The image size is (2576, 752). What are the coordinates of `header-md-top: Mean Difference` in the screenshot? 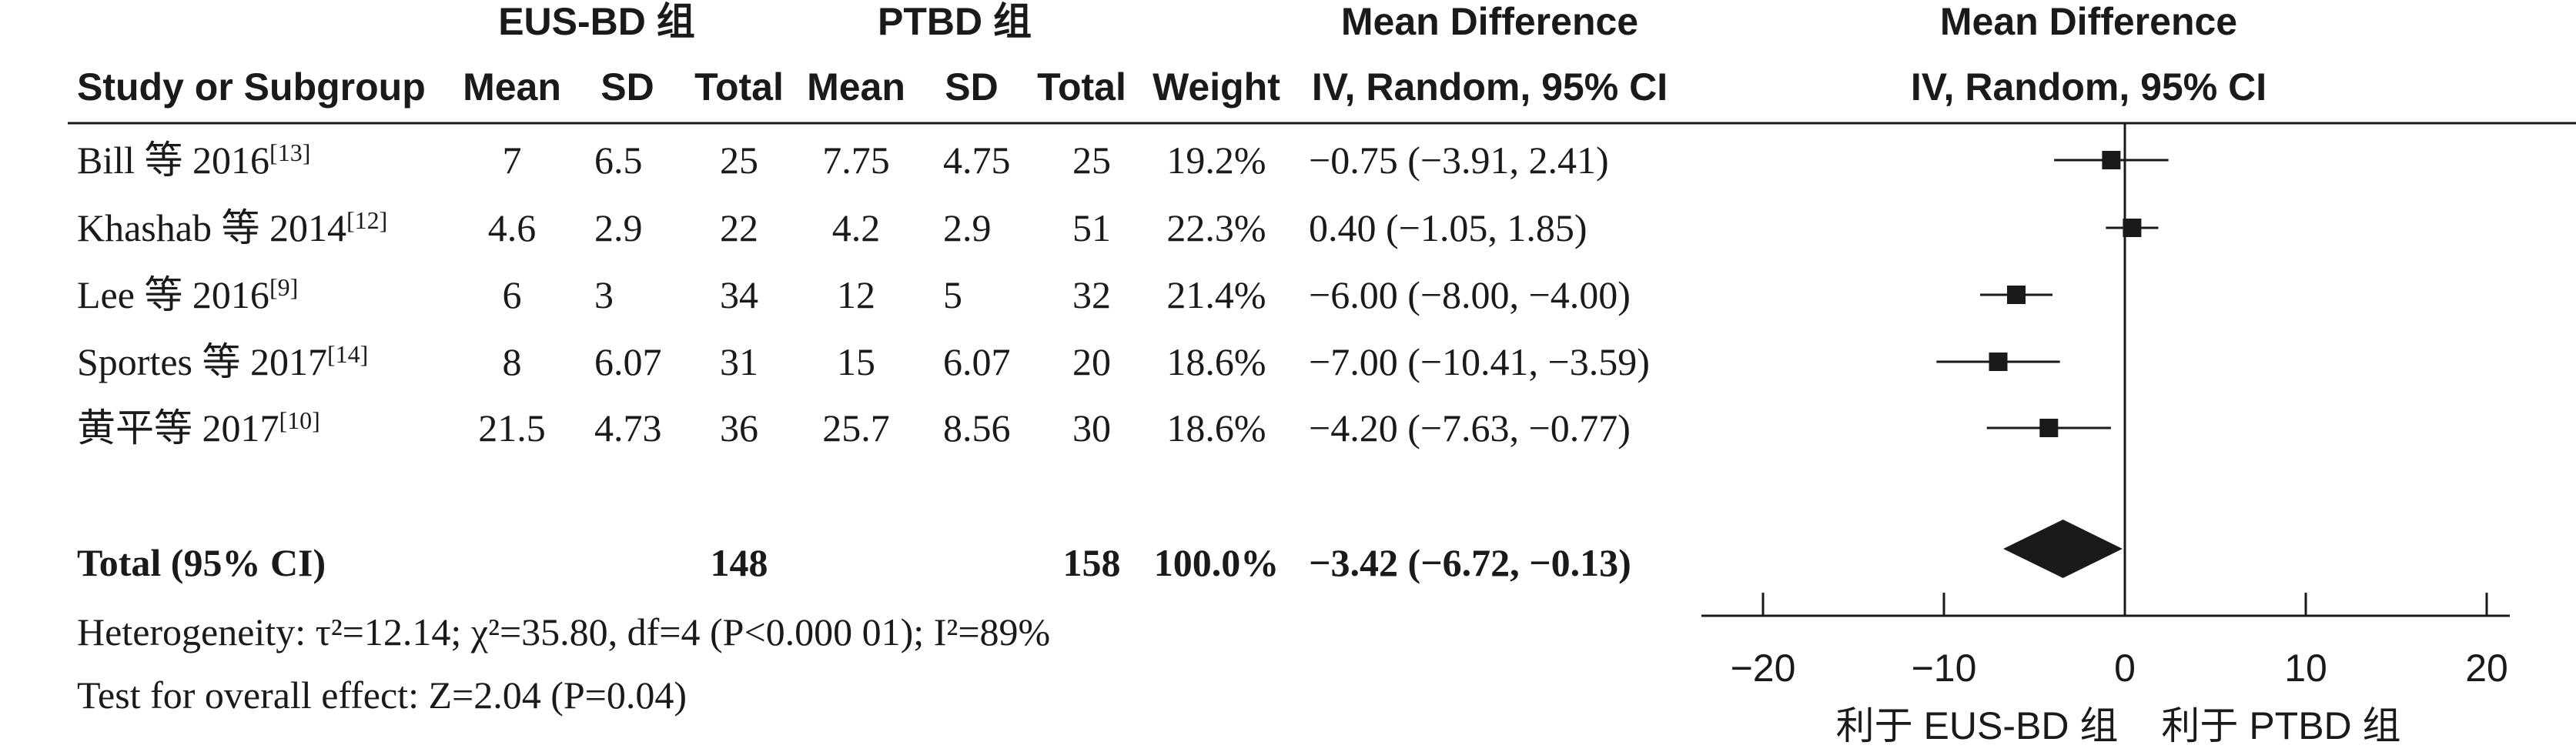 It's located at (1490, 21).